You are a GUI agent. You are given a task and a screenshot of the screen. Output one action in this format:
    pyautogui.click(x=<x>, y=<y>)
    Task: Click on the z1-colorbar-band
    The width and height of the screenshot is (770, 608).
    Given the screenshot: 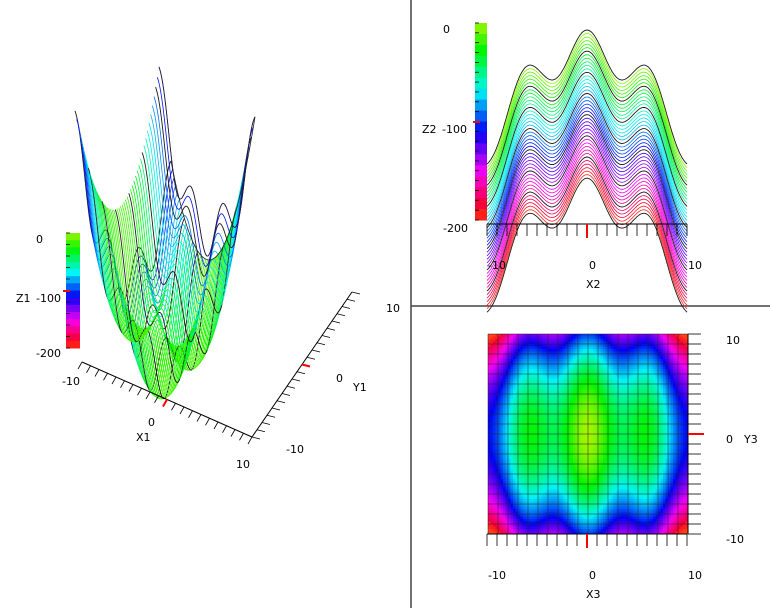 What is the action you would take?
    pyautogui.click(x=73, y=301)
    